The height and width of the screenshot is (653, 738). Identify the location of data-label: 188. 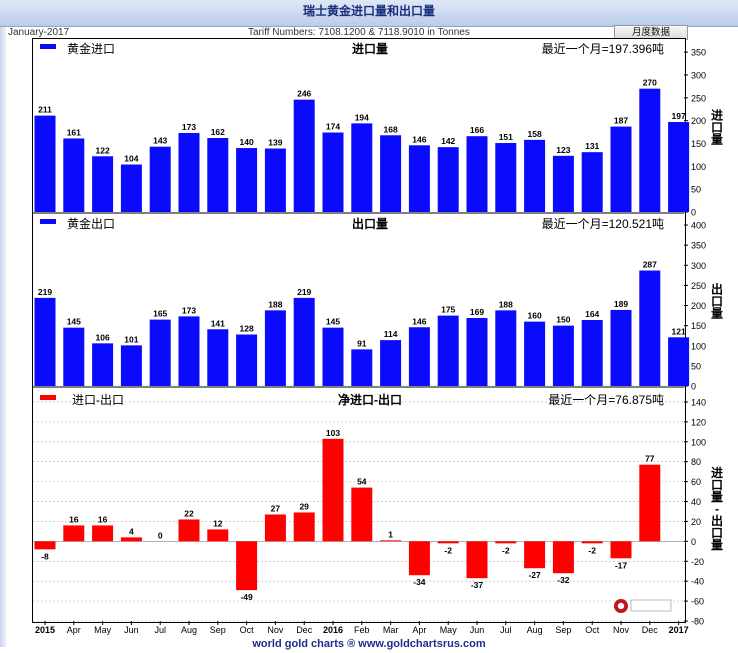
(506, 304).